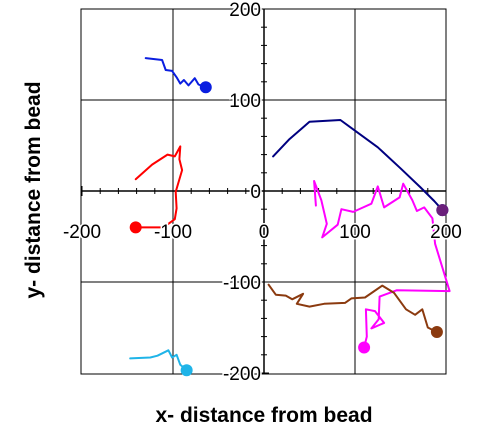  What do you see at coordinates (245, 10) in the screenshot?
I see `y-tick-label: 200` at bounding box center [245, 10].